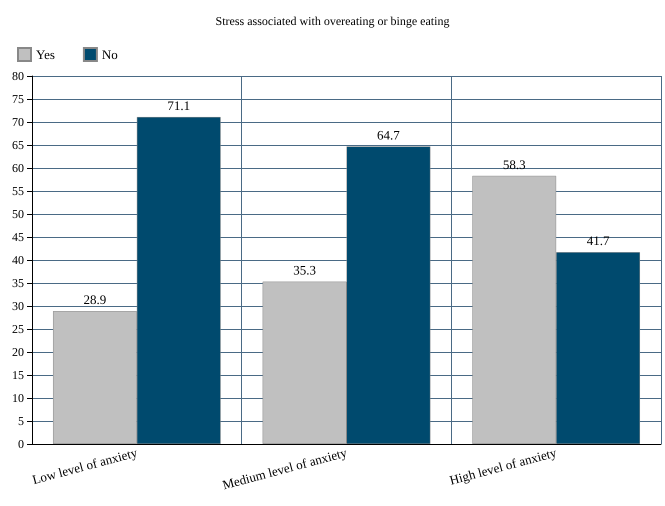 Image resolution: width=665 pixels, height=506 pixels. What do you see at coordinates (514, 164) in the screenshot?
I see `data-label: 58.3` at bounding box center [514, 164].